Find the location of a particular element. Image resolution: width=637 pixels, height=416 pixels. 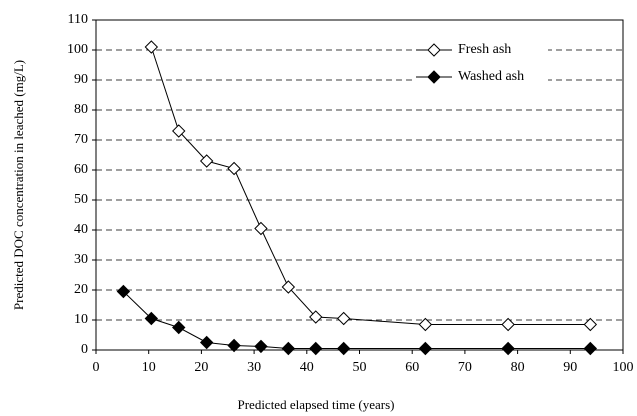

x-tick-label: 60 is located at coordinates (412, 367).